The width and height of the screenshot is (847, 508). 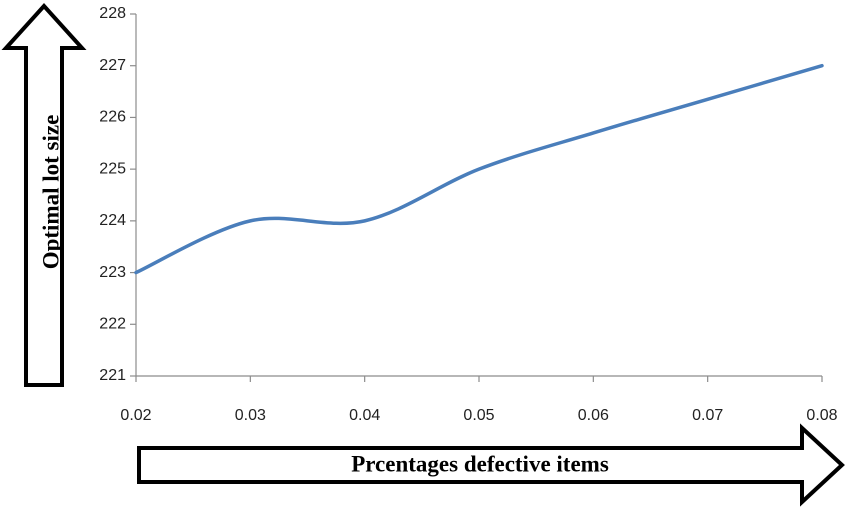 What do you see at coordinates (480, 463) in the screenshot?
I see `x-axis-title: Prcentages defective items` at bounding box center [480, 463].